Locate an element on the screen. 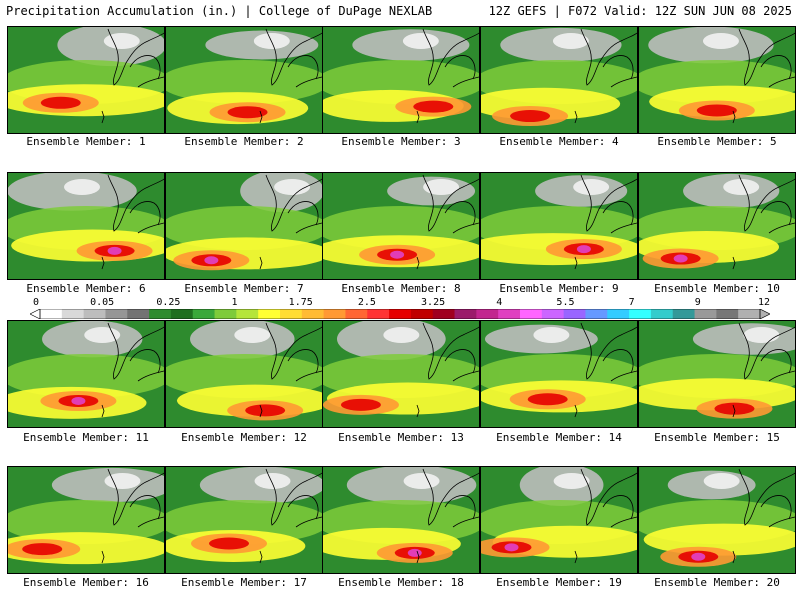 The width and height of the screenshot is (800, 600). colorbar-tick-label: 1 is located at coordinates (234, 302).